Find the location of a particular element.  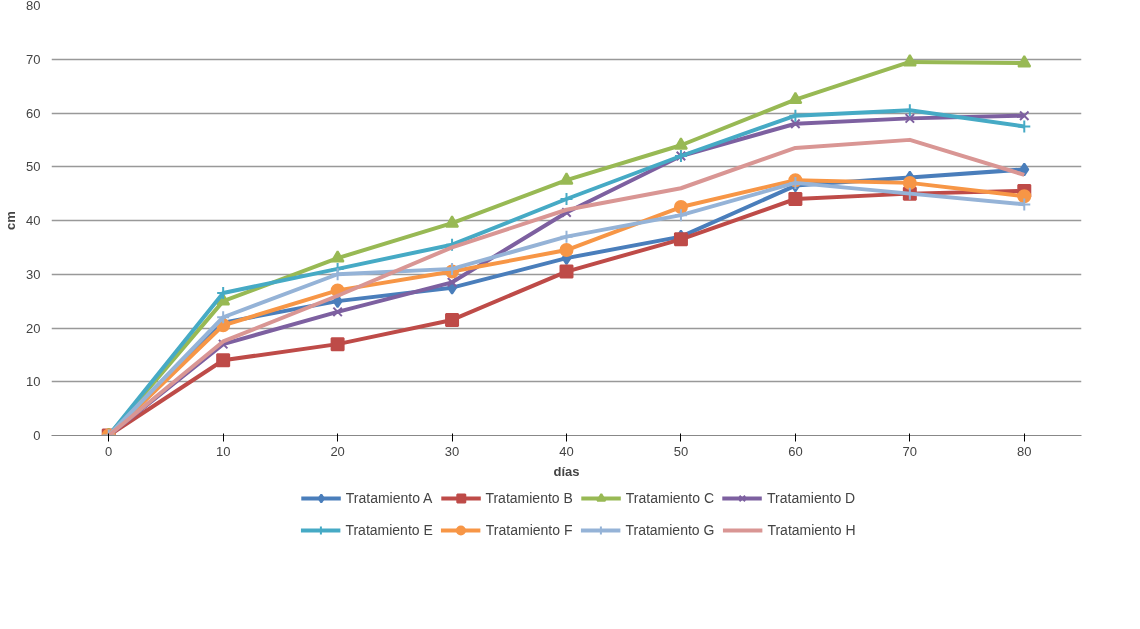

x-tick-label: 50 is located at coordinates (681, 451).